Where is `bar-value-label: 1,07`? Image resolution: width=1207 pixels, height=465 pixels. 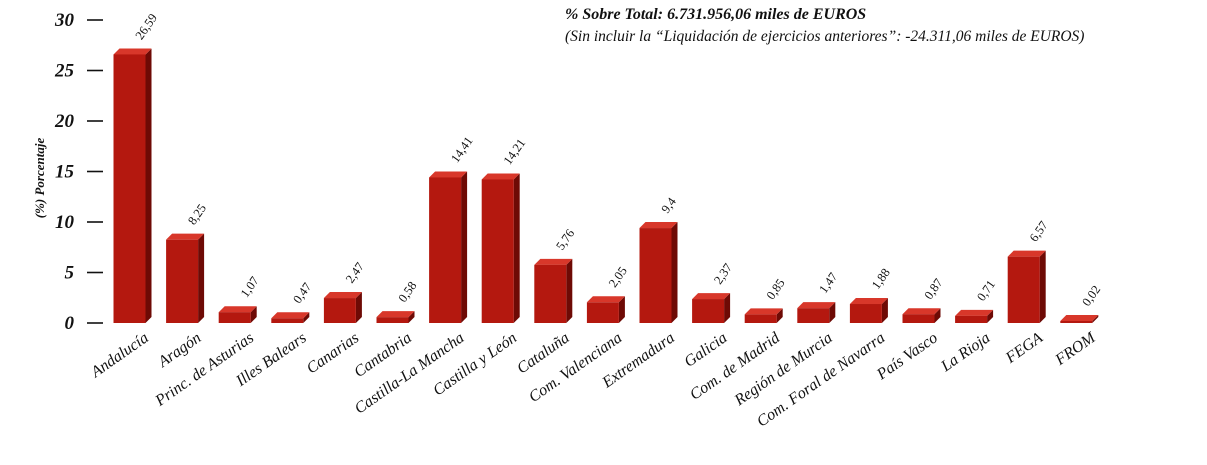 bar-value-label: 1,07 is located at coordinates (250, 287).